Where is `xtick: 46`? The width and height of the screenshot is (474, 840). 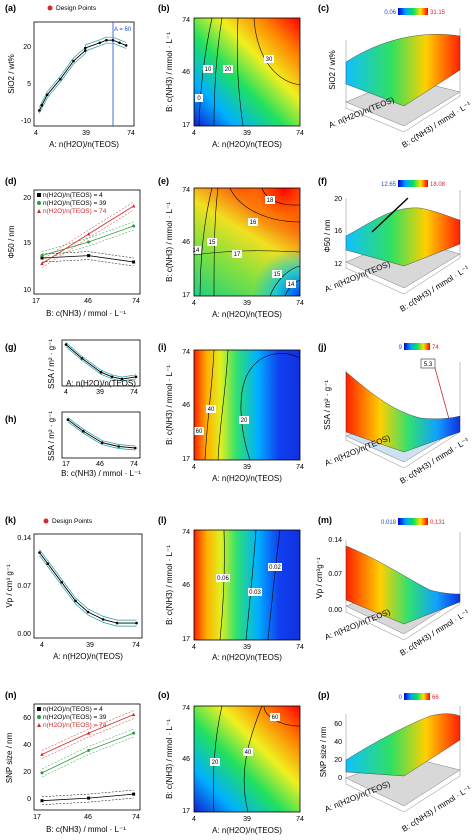 xtick: 46 is located at coordinates (88, 817).